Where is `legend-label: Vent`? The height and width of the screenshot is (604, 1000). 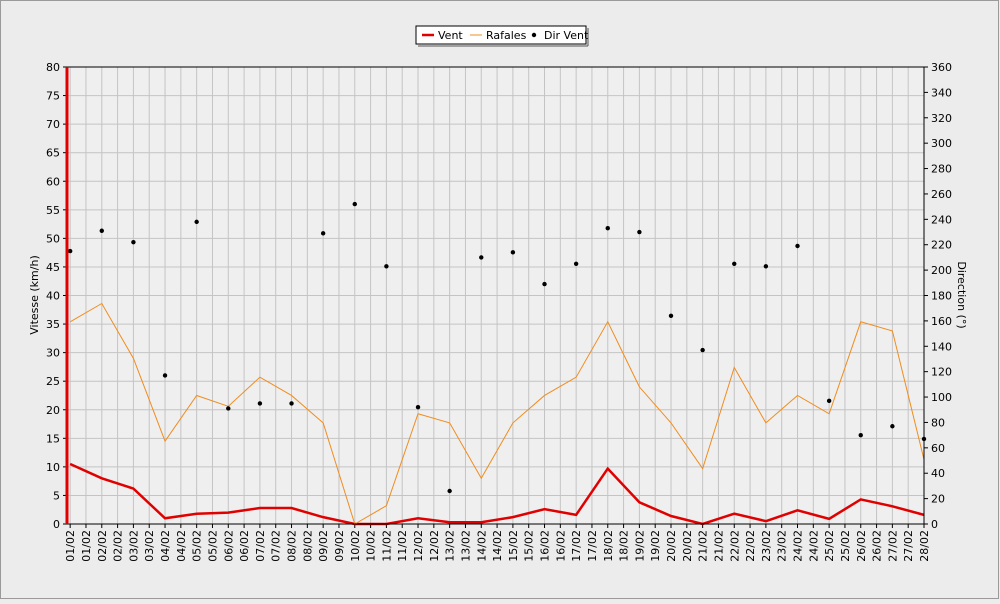 legend-label: Vent is located at coordinates (450, 35).